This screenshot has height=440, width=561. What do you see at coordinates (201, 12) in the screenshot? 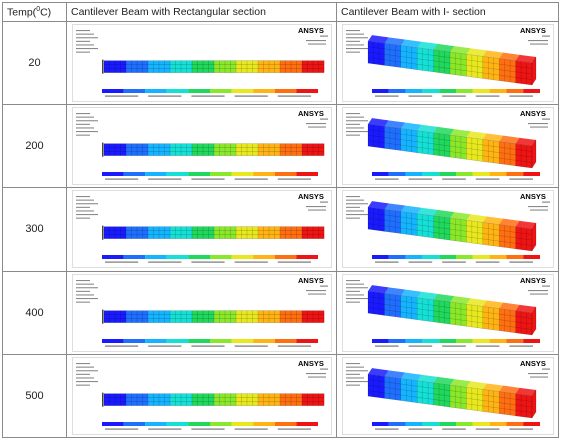
I see `rectangular-column-header: Cantilever Beam with Rectangular section` at bounding box center [201, 12].